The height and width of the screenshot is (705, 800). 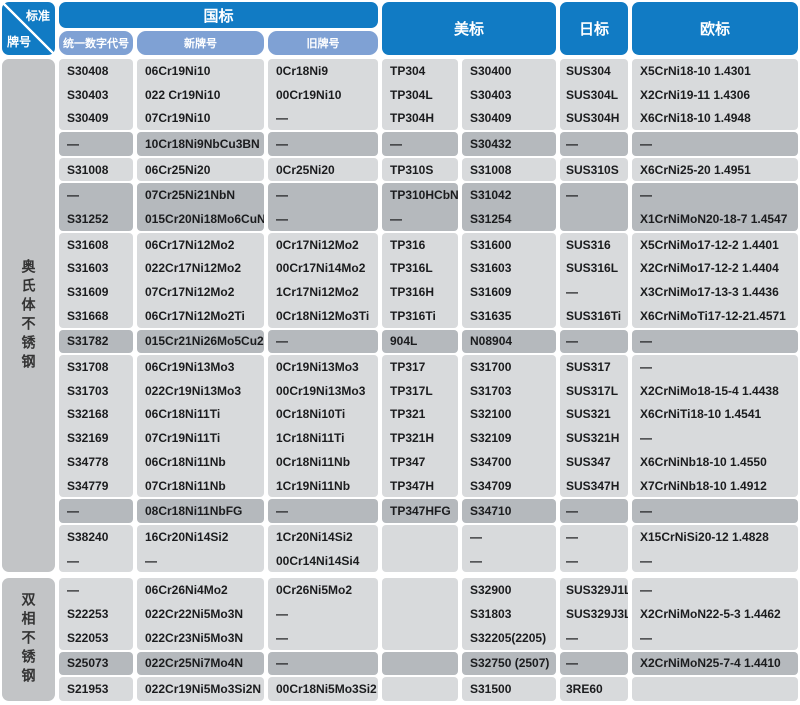 I want to click on table-cell: TP321, so click(x=420, y=414).